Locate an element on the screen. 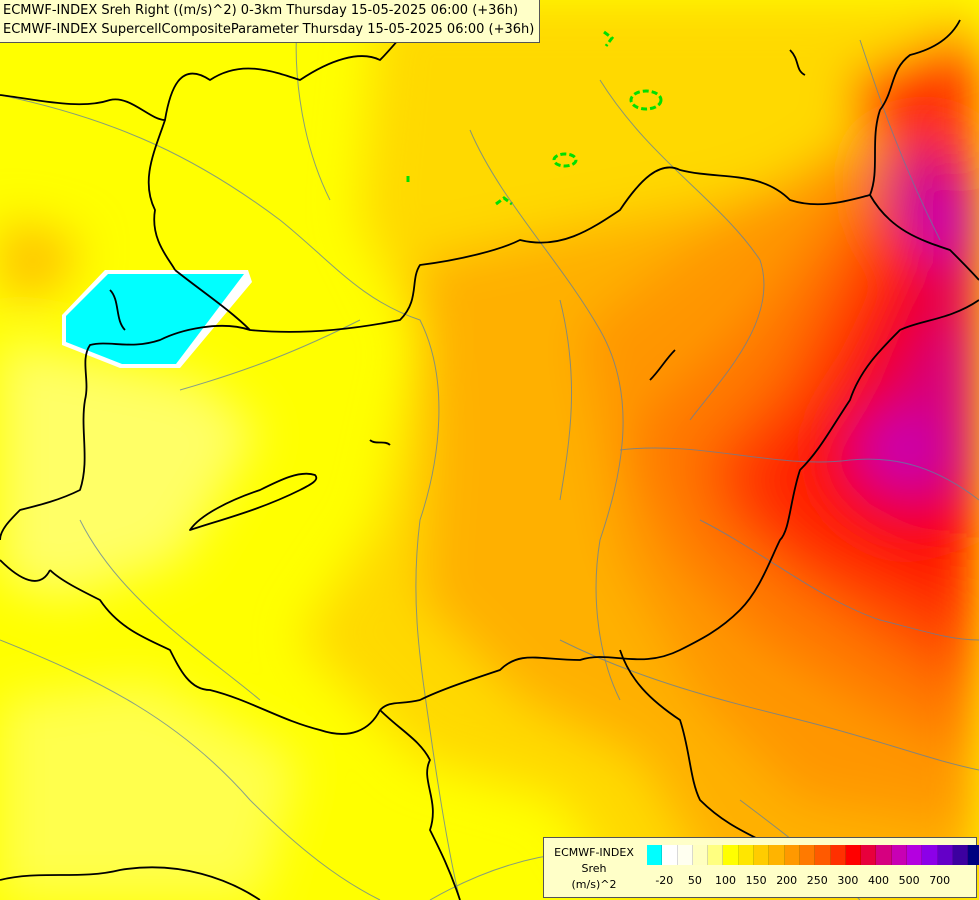  legend-tick-label: 150 is located at coordinates (756, 880).